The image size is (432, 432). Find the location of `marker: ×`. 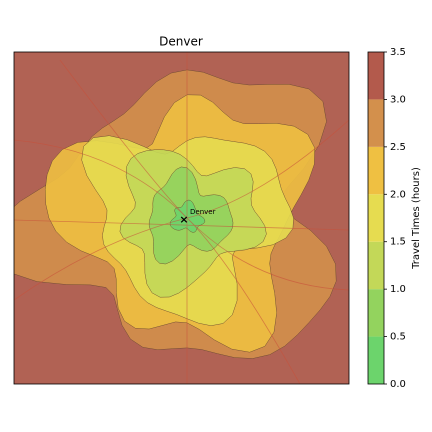

marker: × is located at coordinates (183, 219).